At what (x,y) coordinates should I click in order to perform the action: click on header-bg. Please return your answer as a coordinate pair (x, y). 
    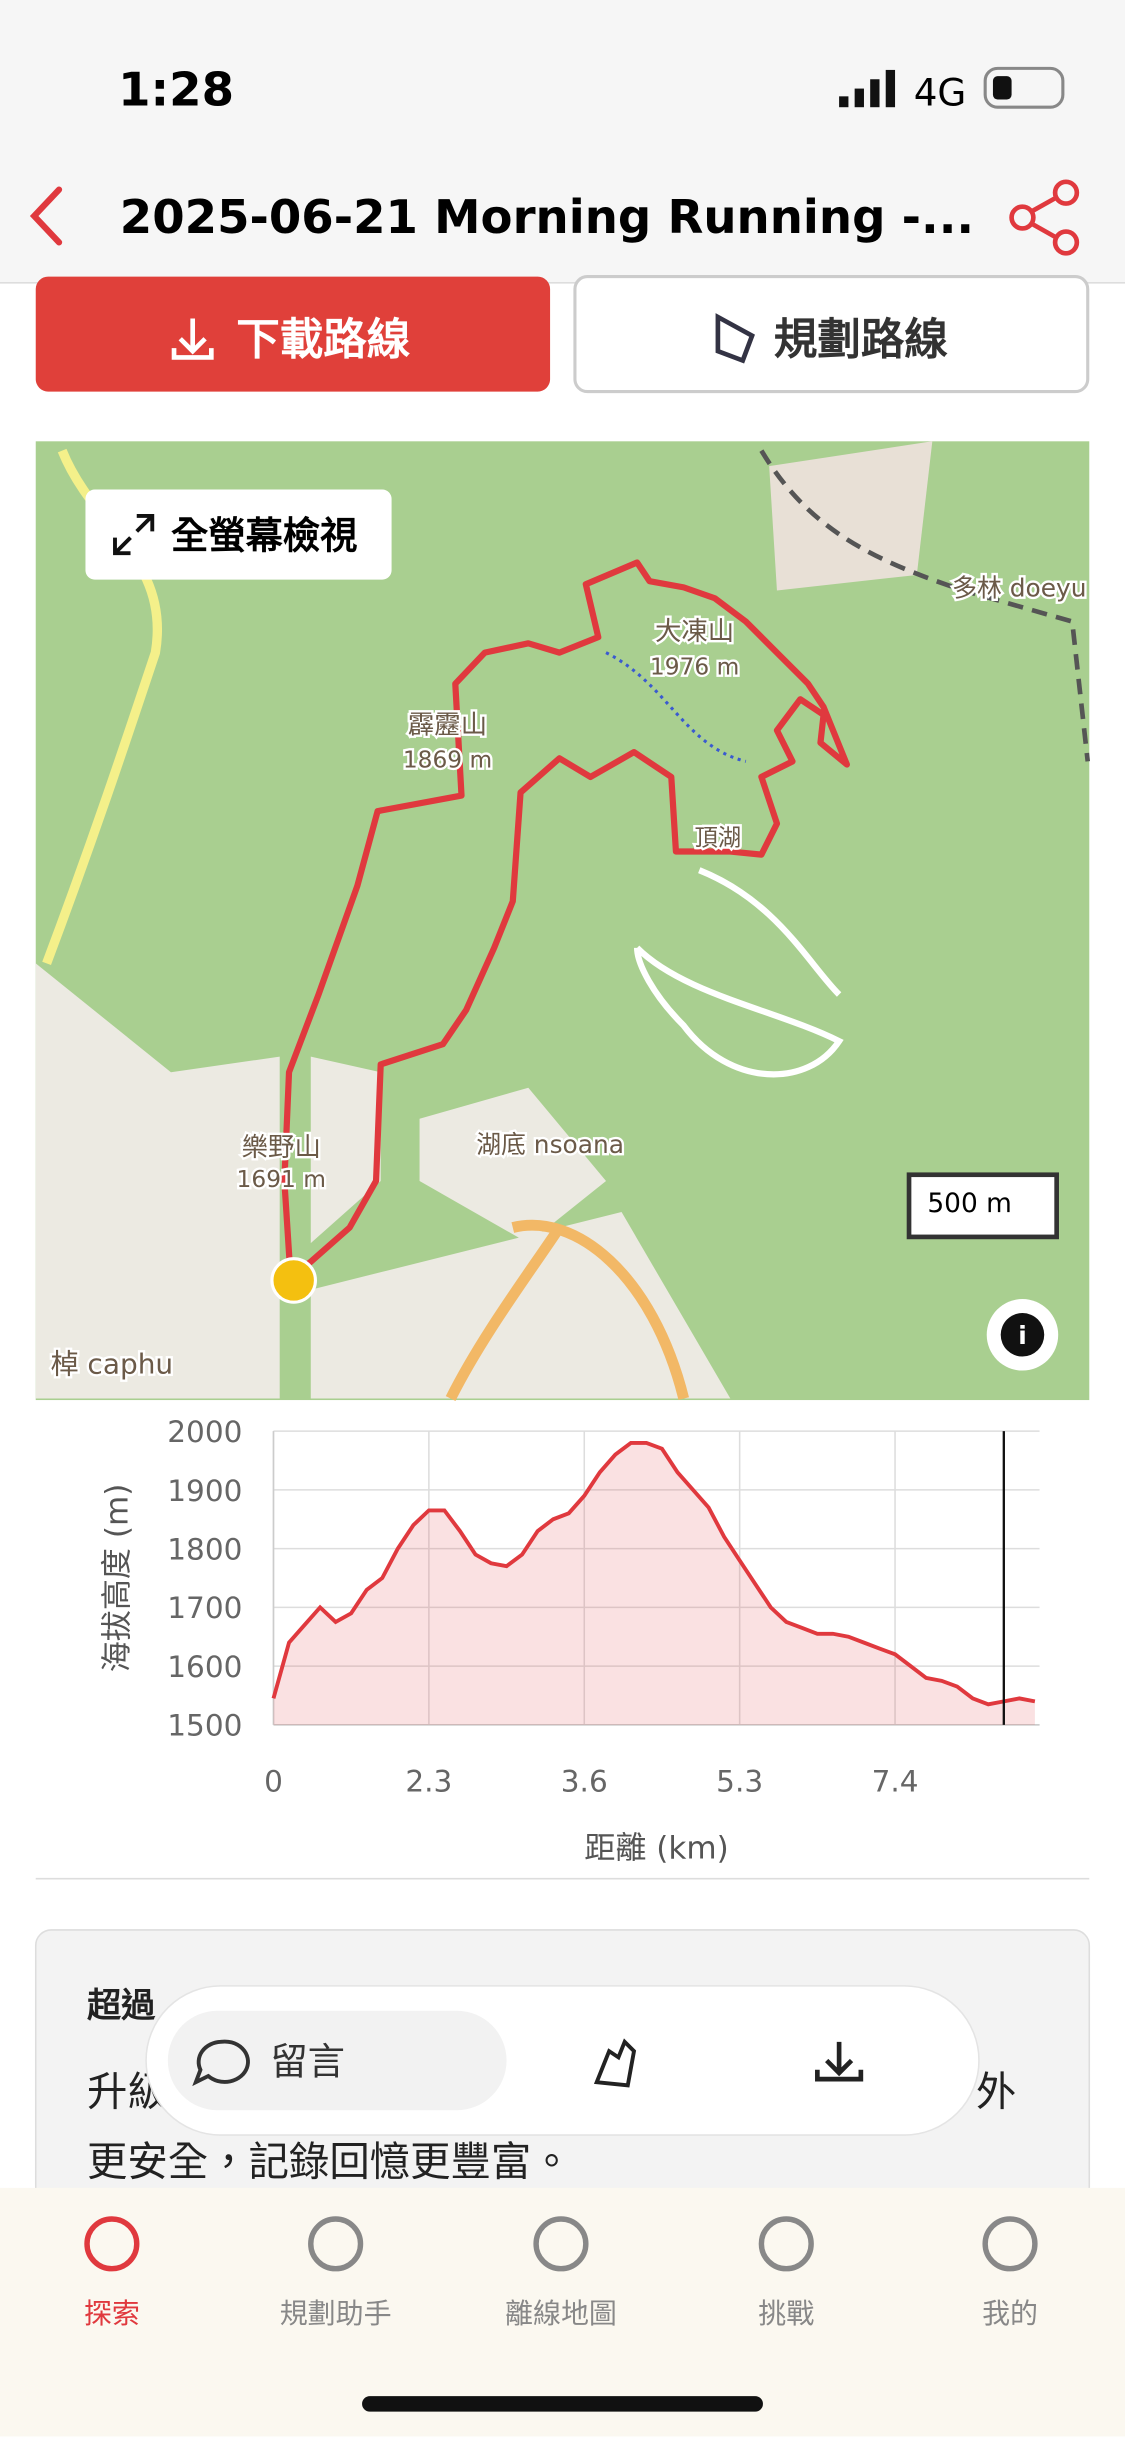
    Looking at the image, I should click on (562, 141).